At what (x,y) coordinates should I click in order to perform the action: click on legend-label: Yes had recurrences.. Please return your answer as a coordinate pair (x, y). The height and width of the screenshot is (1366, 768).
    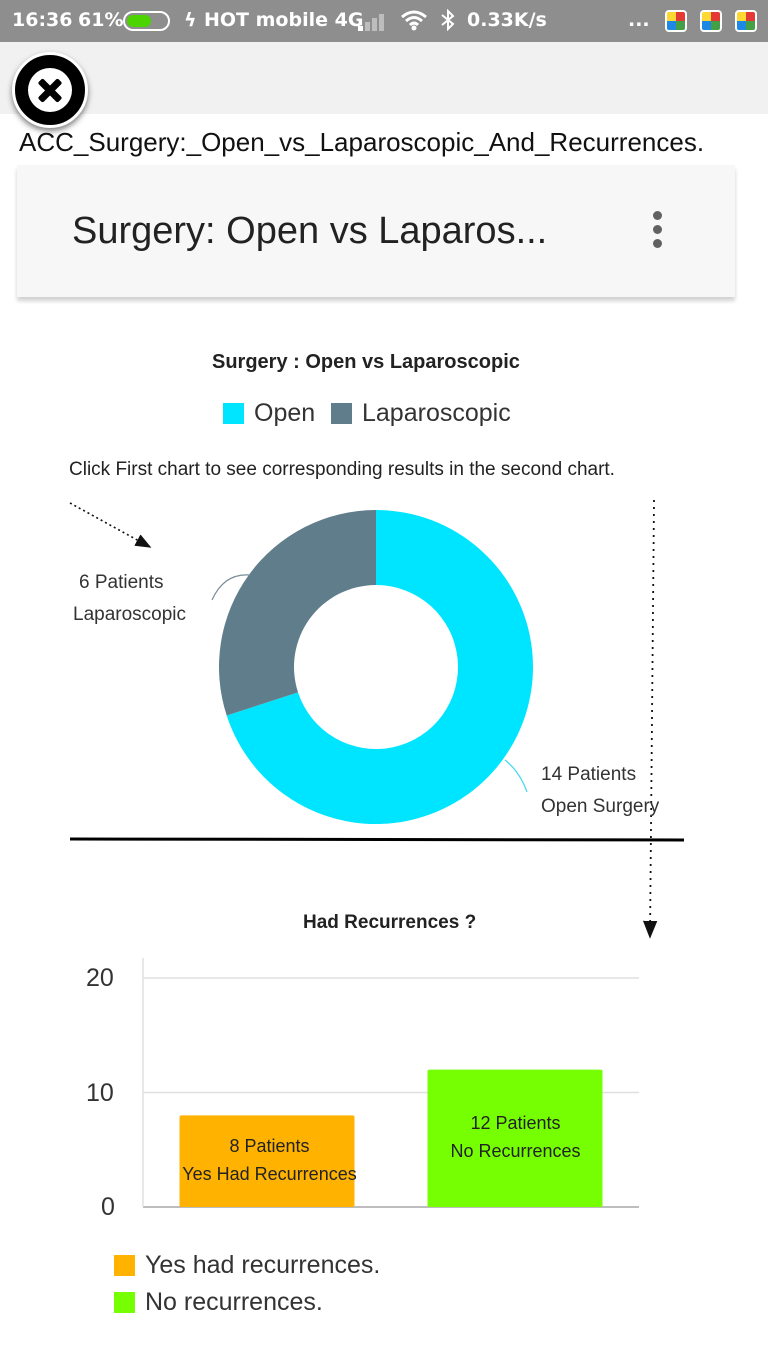
    Looking at the image, I should click on (263, 1265).